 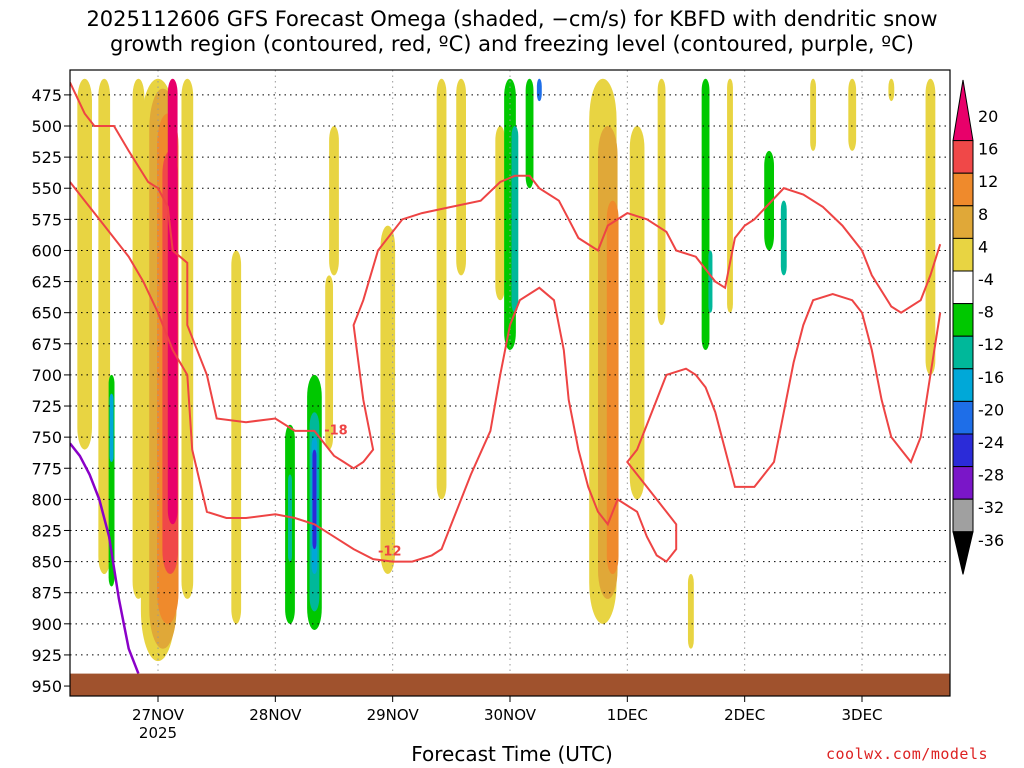 I want to click on freezing-level-contour, so click(x=105, y=558).